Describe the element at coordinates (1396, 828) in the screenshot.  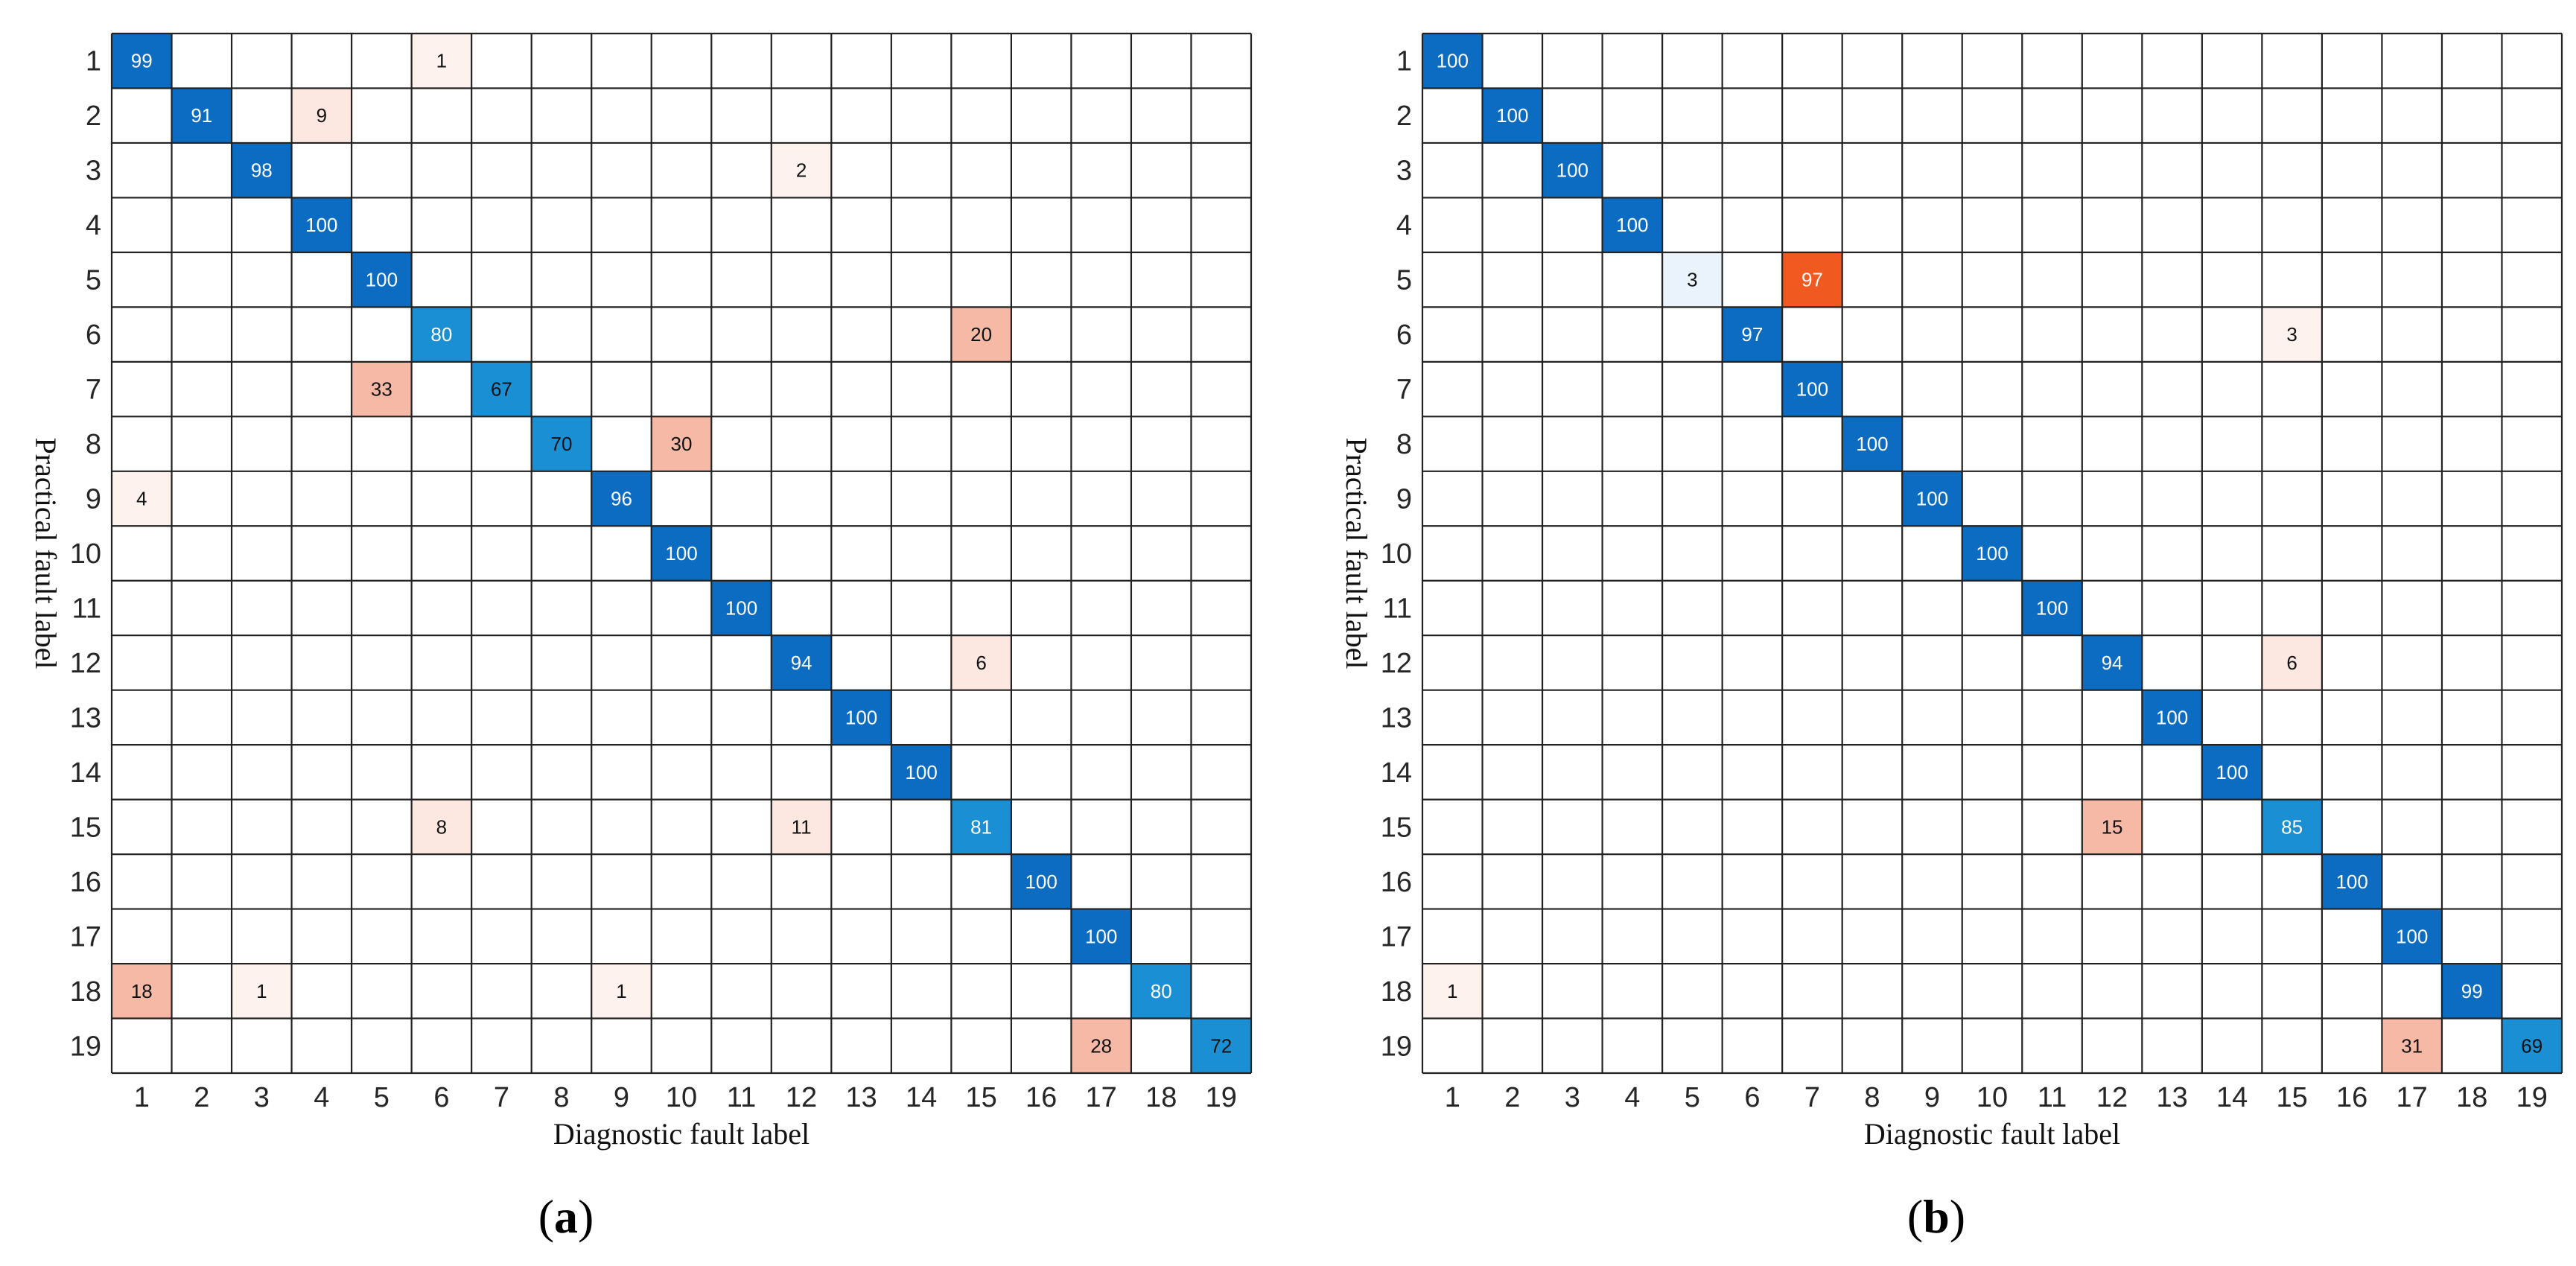
I see `y-tick-label: 15` at that location.